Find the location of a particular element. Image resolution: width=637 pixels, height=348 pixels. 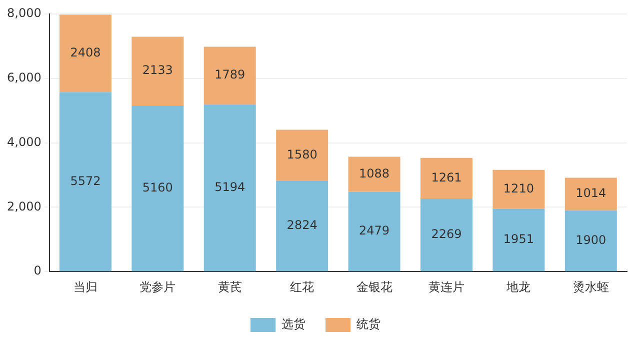

x-tick-label: 红花 is located at coordinates (302, 287).